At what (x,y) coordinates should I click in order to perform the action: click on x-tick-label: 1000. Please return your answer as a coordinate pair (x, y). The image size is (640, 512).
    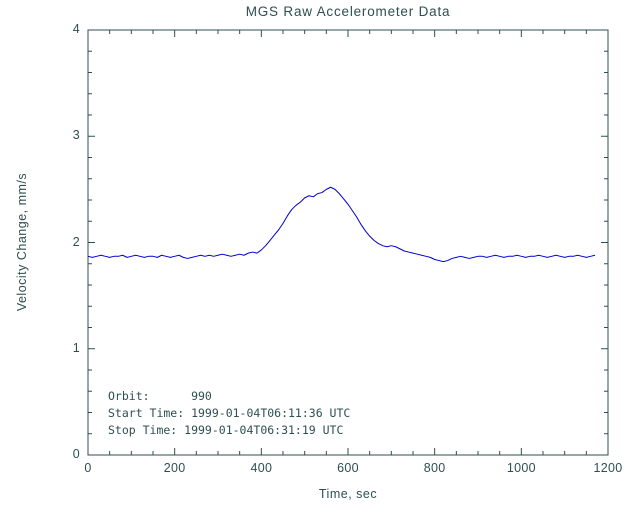
    Looking at the image, I should click on (521, 468).